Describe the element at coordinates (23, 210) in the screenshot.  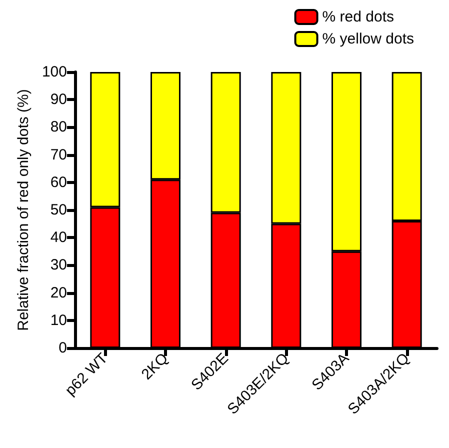
I see `y-axis-title: Relative fraction of red only dots (%)` at that location.